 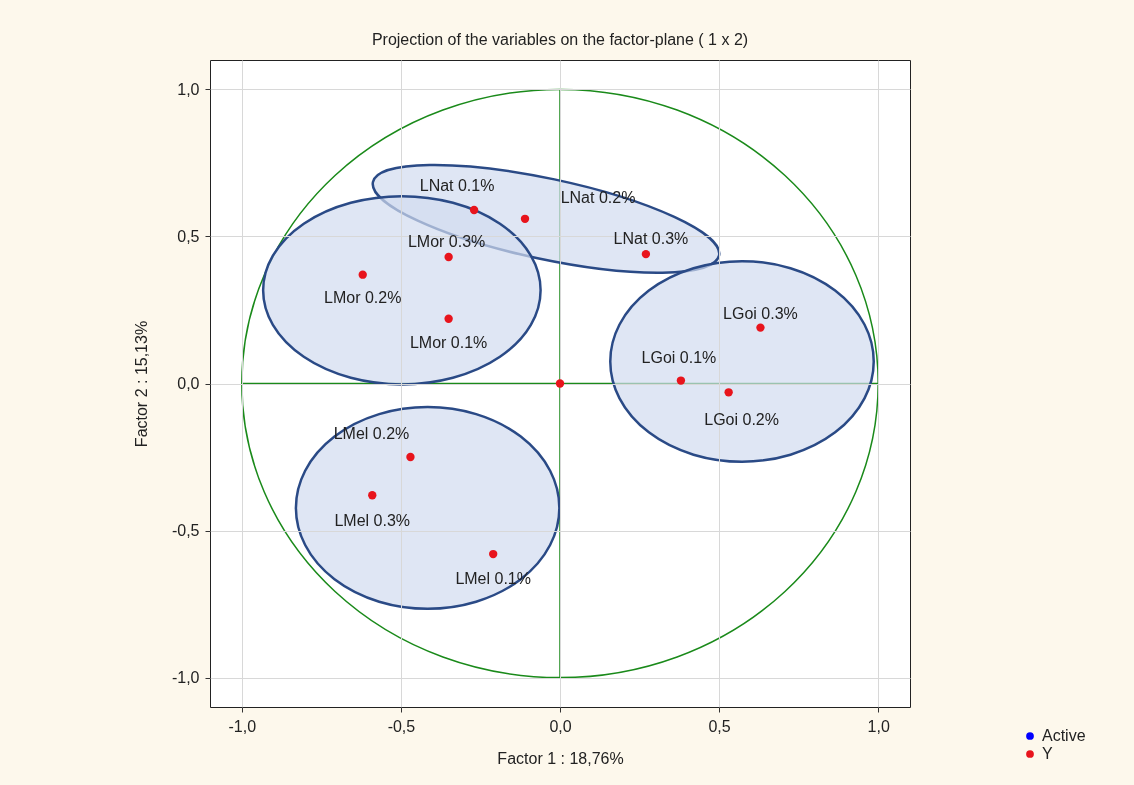 I want to click on x-tick-label: 0,0, so click(x=560, y=726).